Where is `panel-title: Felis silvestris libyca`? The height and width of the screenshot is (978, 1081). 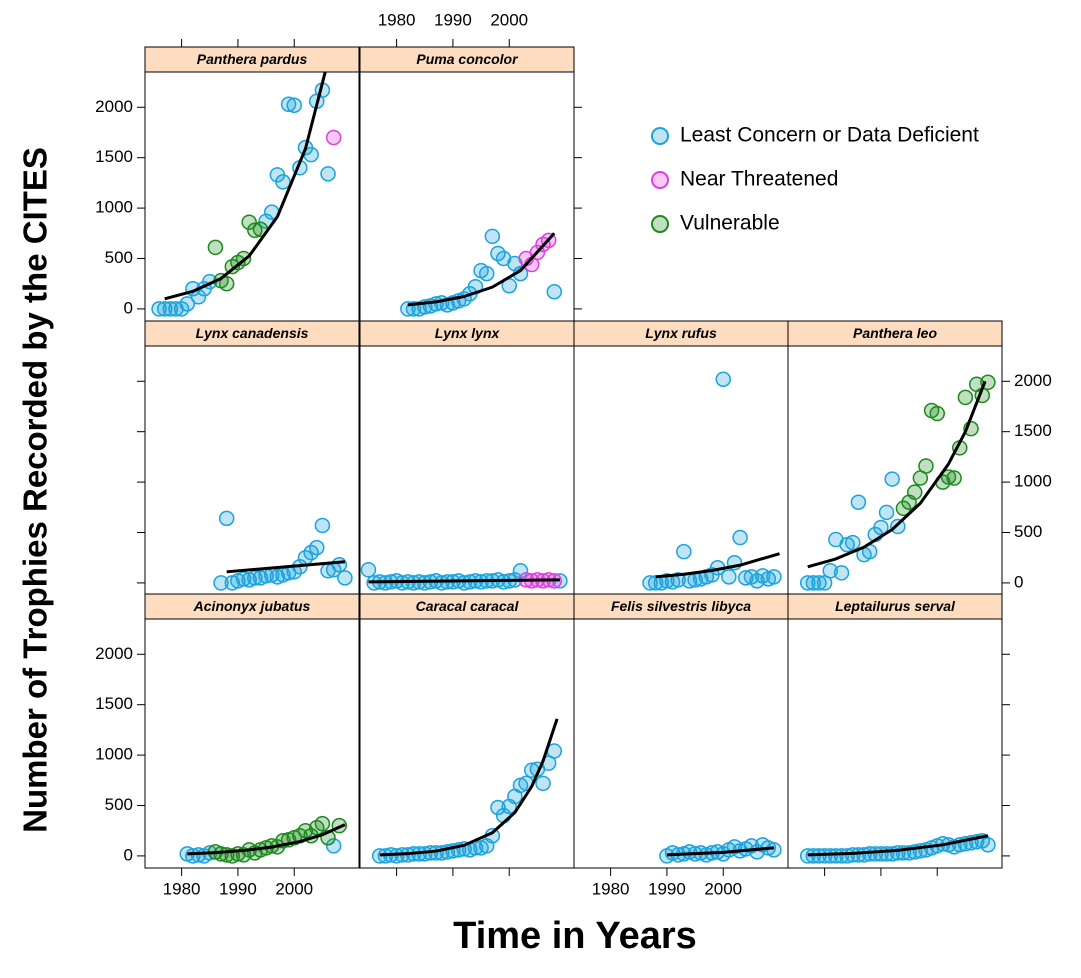 panel-title: Felis silvestris libyca is located at coordinates (681, 606).